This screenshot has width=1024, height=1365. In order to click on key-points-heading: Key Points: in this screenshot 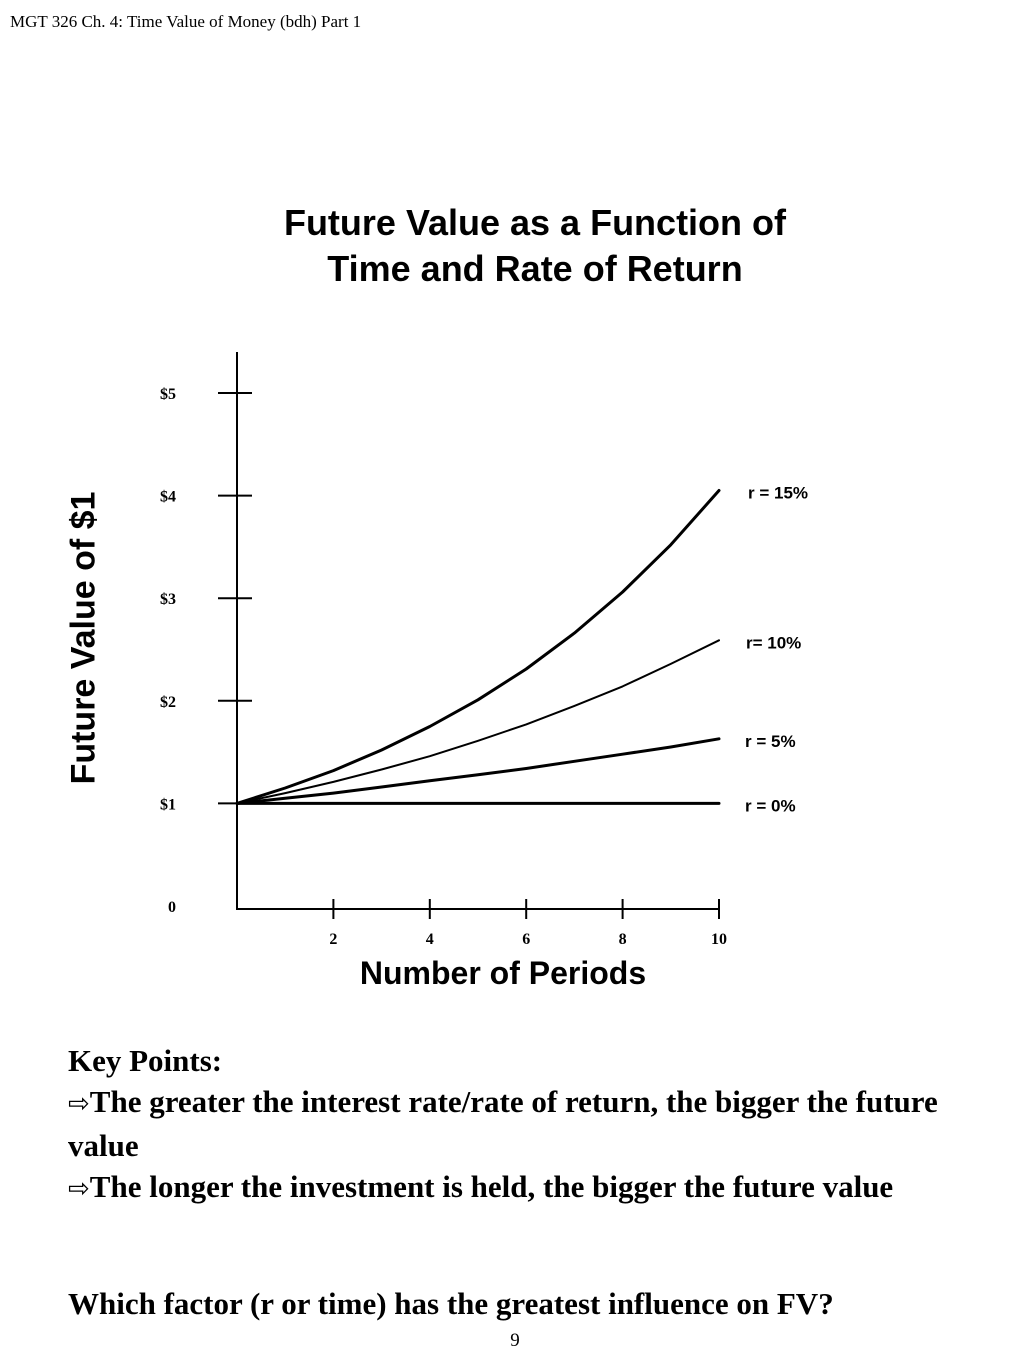, I will do `click(145, 1060)`.